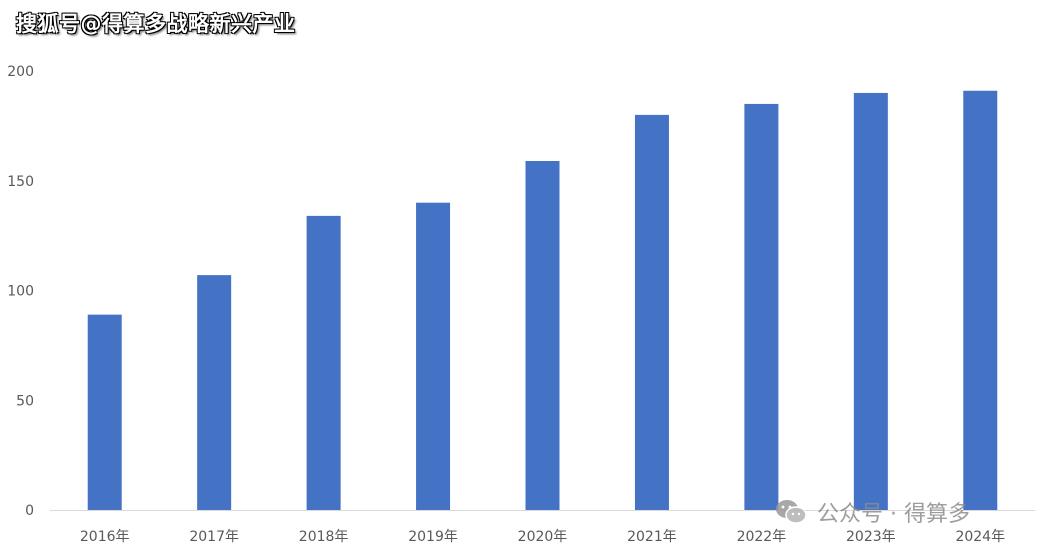  Describe the element at coordinates (791, 512) in the screenshot. I see `wechat-icon` at that location.